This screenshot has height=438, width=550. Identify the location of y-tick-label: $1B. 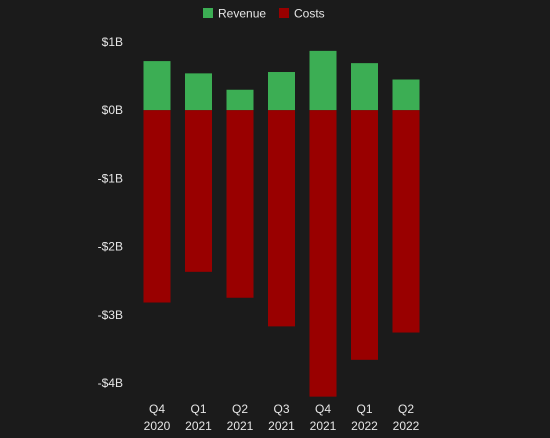
(112, 42).